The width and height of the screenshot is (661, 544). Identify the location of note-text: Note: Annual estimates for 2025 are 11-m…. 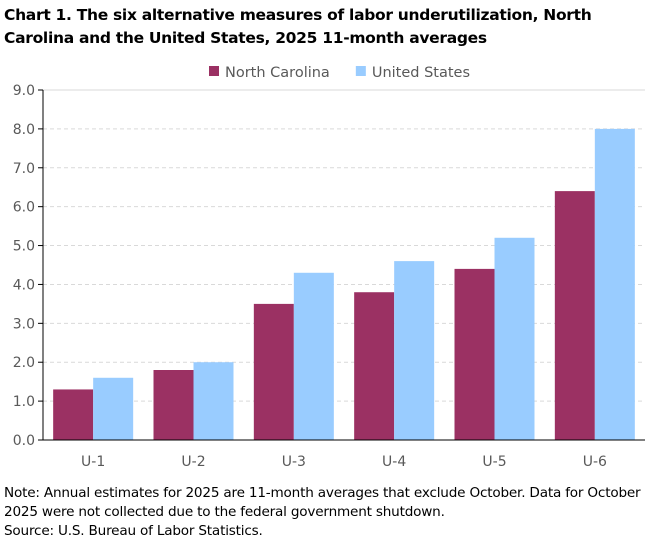
(322, 502).